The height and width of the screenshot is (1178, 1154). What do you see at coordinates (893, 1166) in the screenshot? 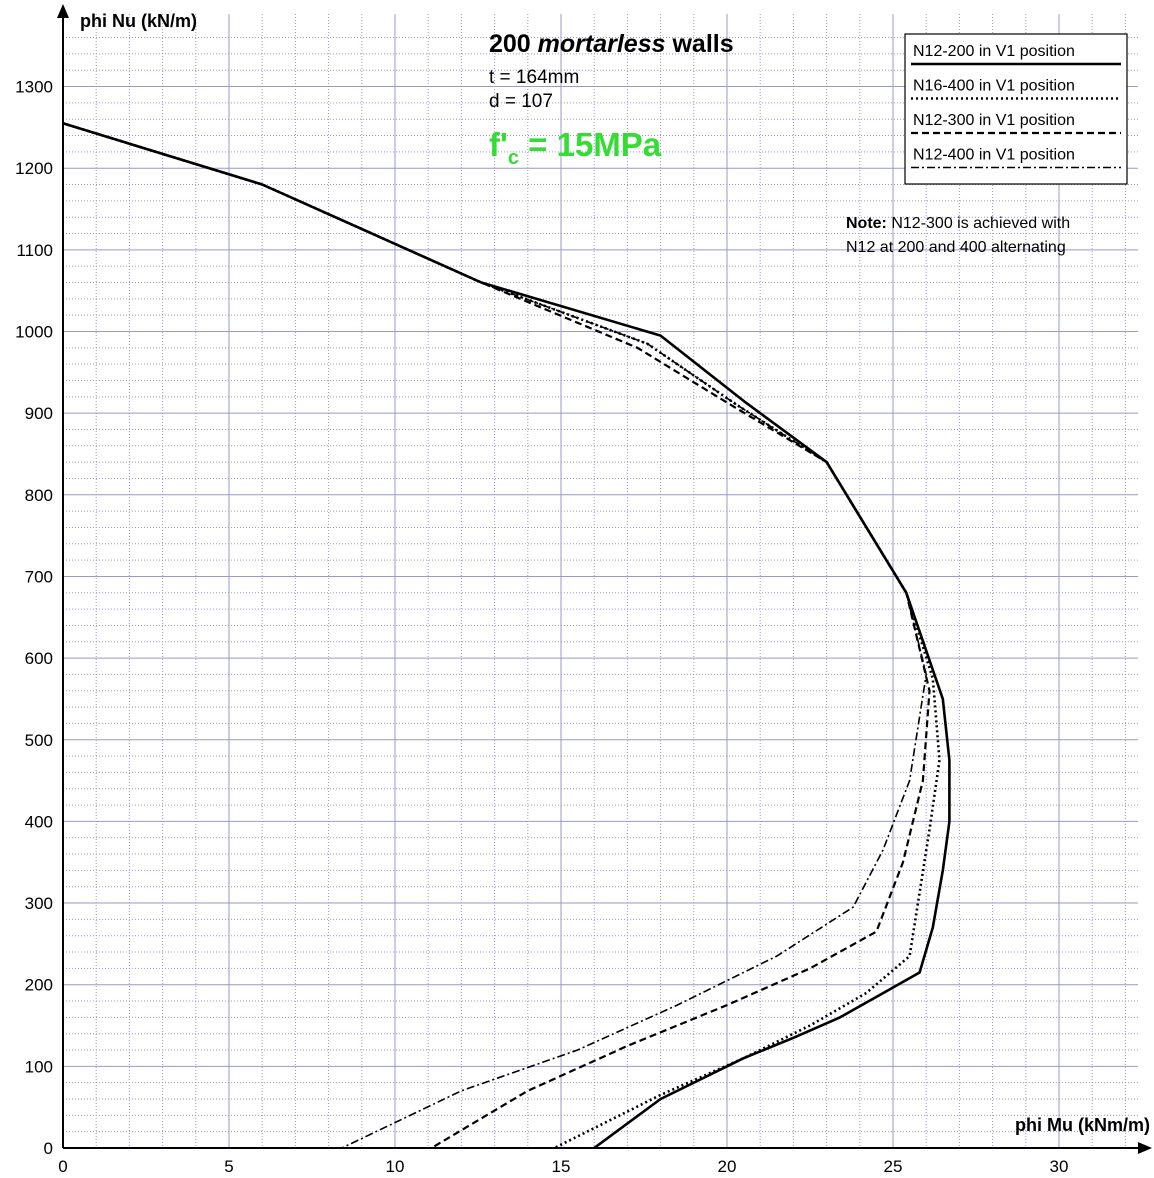
I see `x-tick-label: 25` at bounding box center [893, 1166].